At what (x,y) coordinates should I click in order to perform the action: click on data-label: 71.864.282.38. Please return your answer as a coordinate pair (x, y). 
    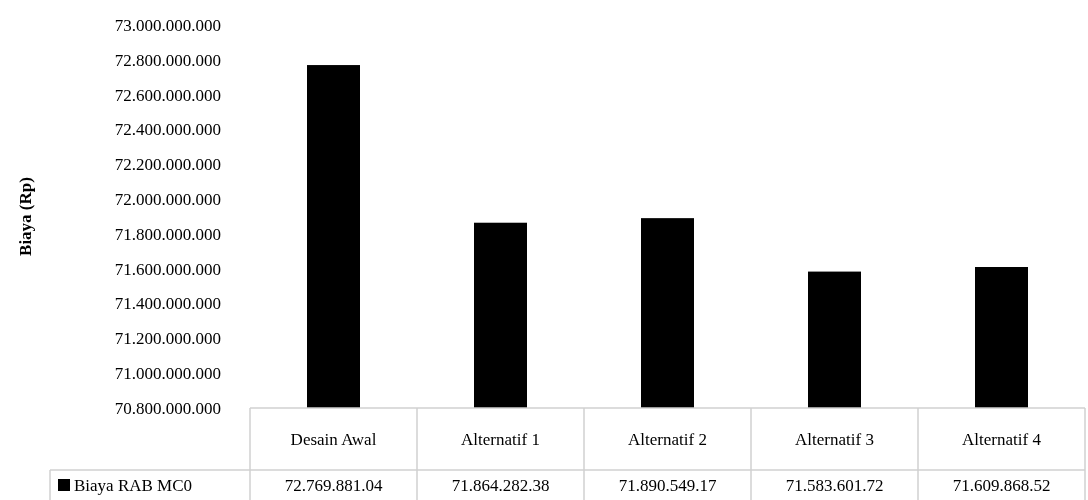
    Looking at the image, I should click on (500, 485).